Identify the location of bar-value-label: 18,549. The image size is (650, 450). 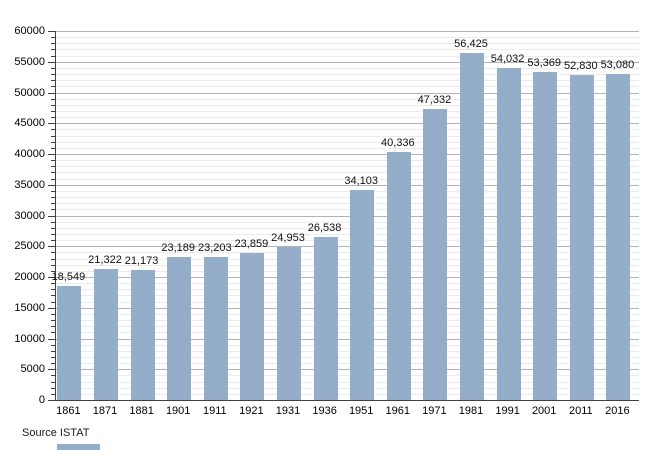
(68, 277).